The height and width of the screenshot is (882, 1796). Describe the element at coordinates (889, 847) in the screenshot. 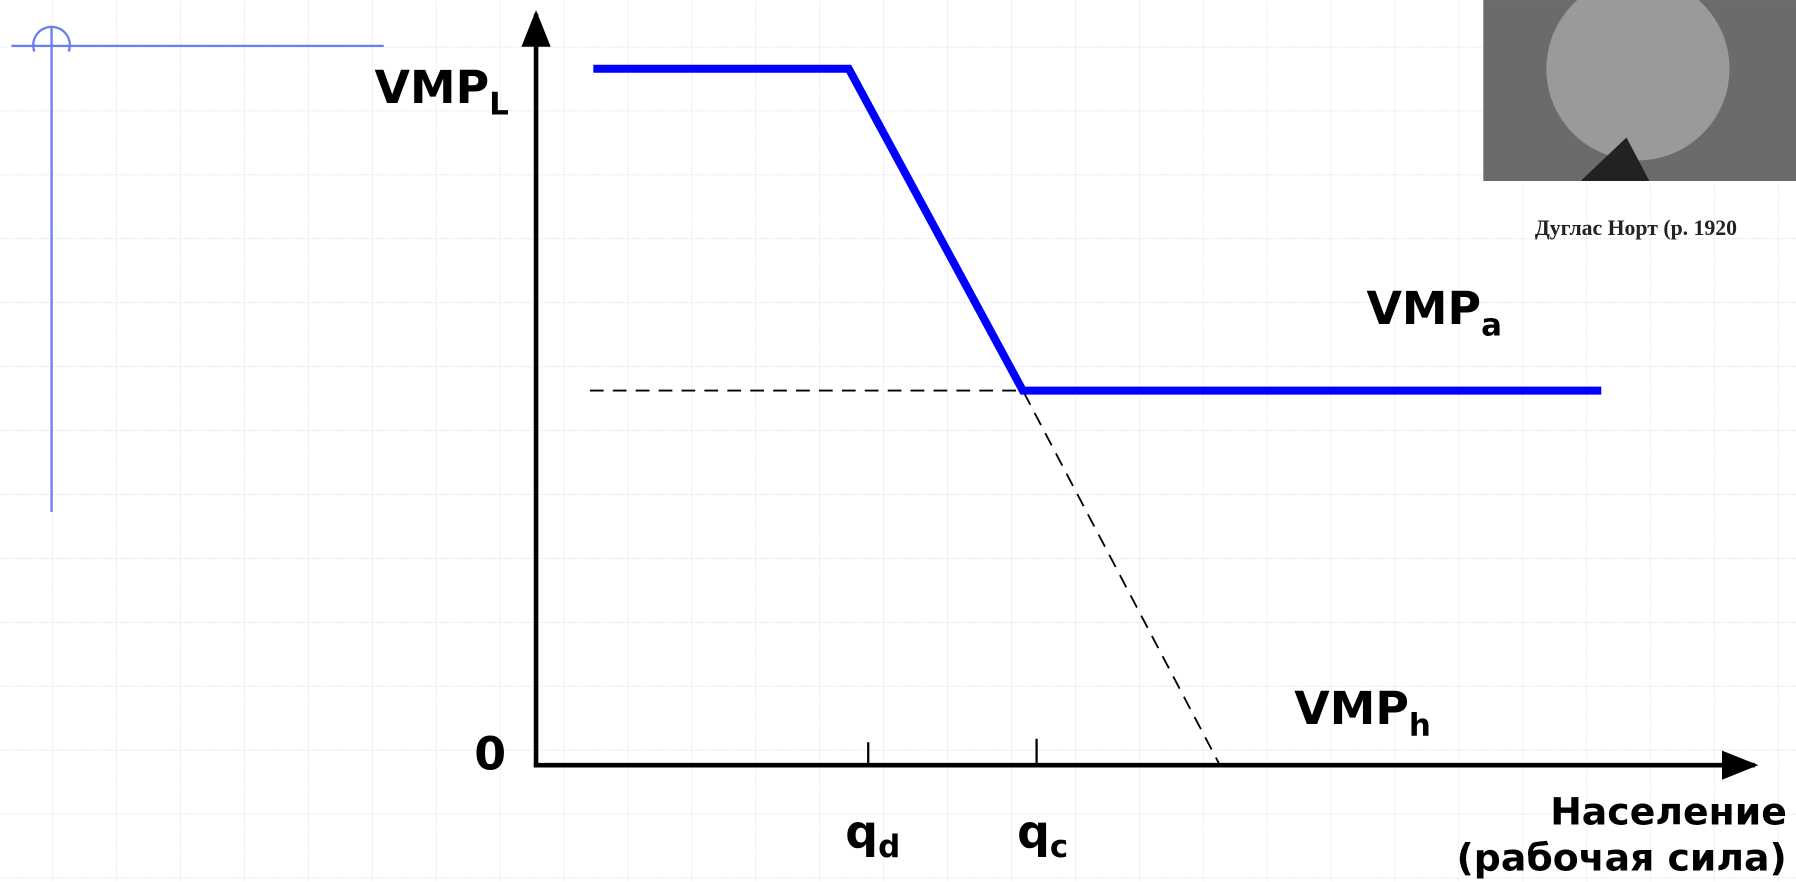

I see `label-sub: d` at that location.